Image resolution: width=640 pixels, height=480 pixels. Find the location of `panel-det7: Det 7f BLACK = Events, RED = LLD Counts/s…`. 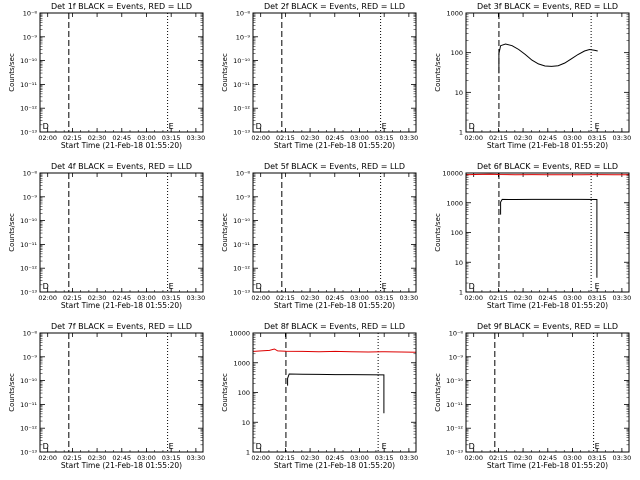

panel-det7: Det 7f BLACK = Events, RED = LLD Counts/s… is located at coordinates (106, 396).